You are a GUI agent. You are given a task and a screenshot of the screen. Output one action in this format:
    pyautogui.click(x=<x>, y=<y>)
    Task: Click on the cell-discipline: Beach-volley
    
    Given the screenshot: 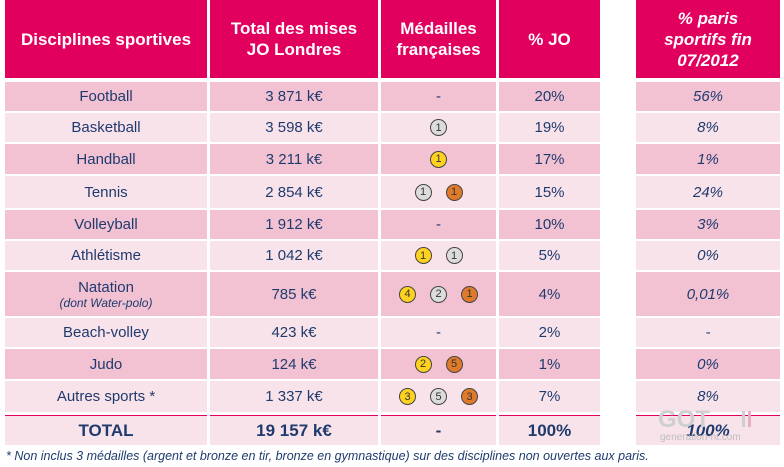 What is the action you would take?
    pyautogui.click(x=106, y=332)
    